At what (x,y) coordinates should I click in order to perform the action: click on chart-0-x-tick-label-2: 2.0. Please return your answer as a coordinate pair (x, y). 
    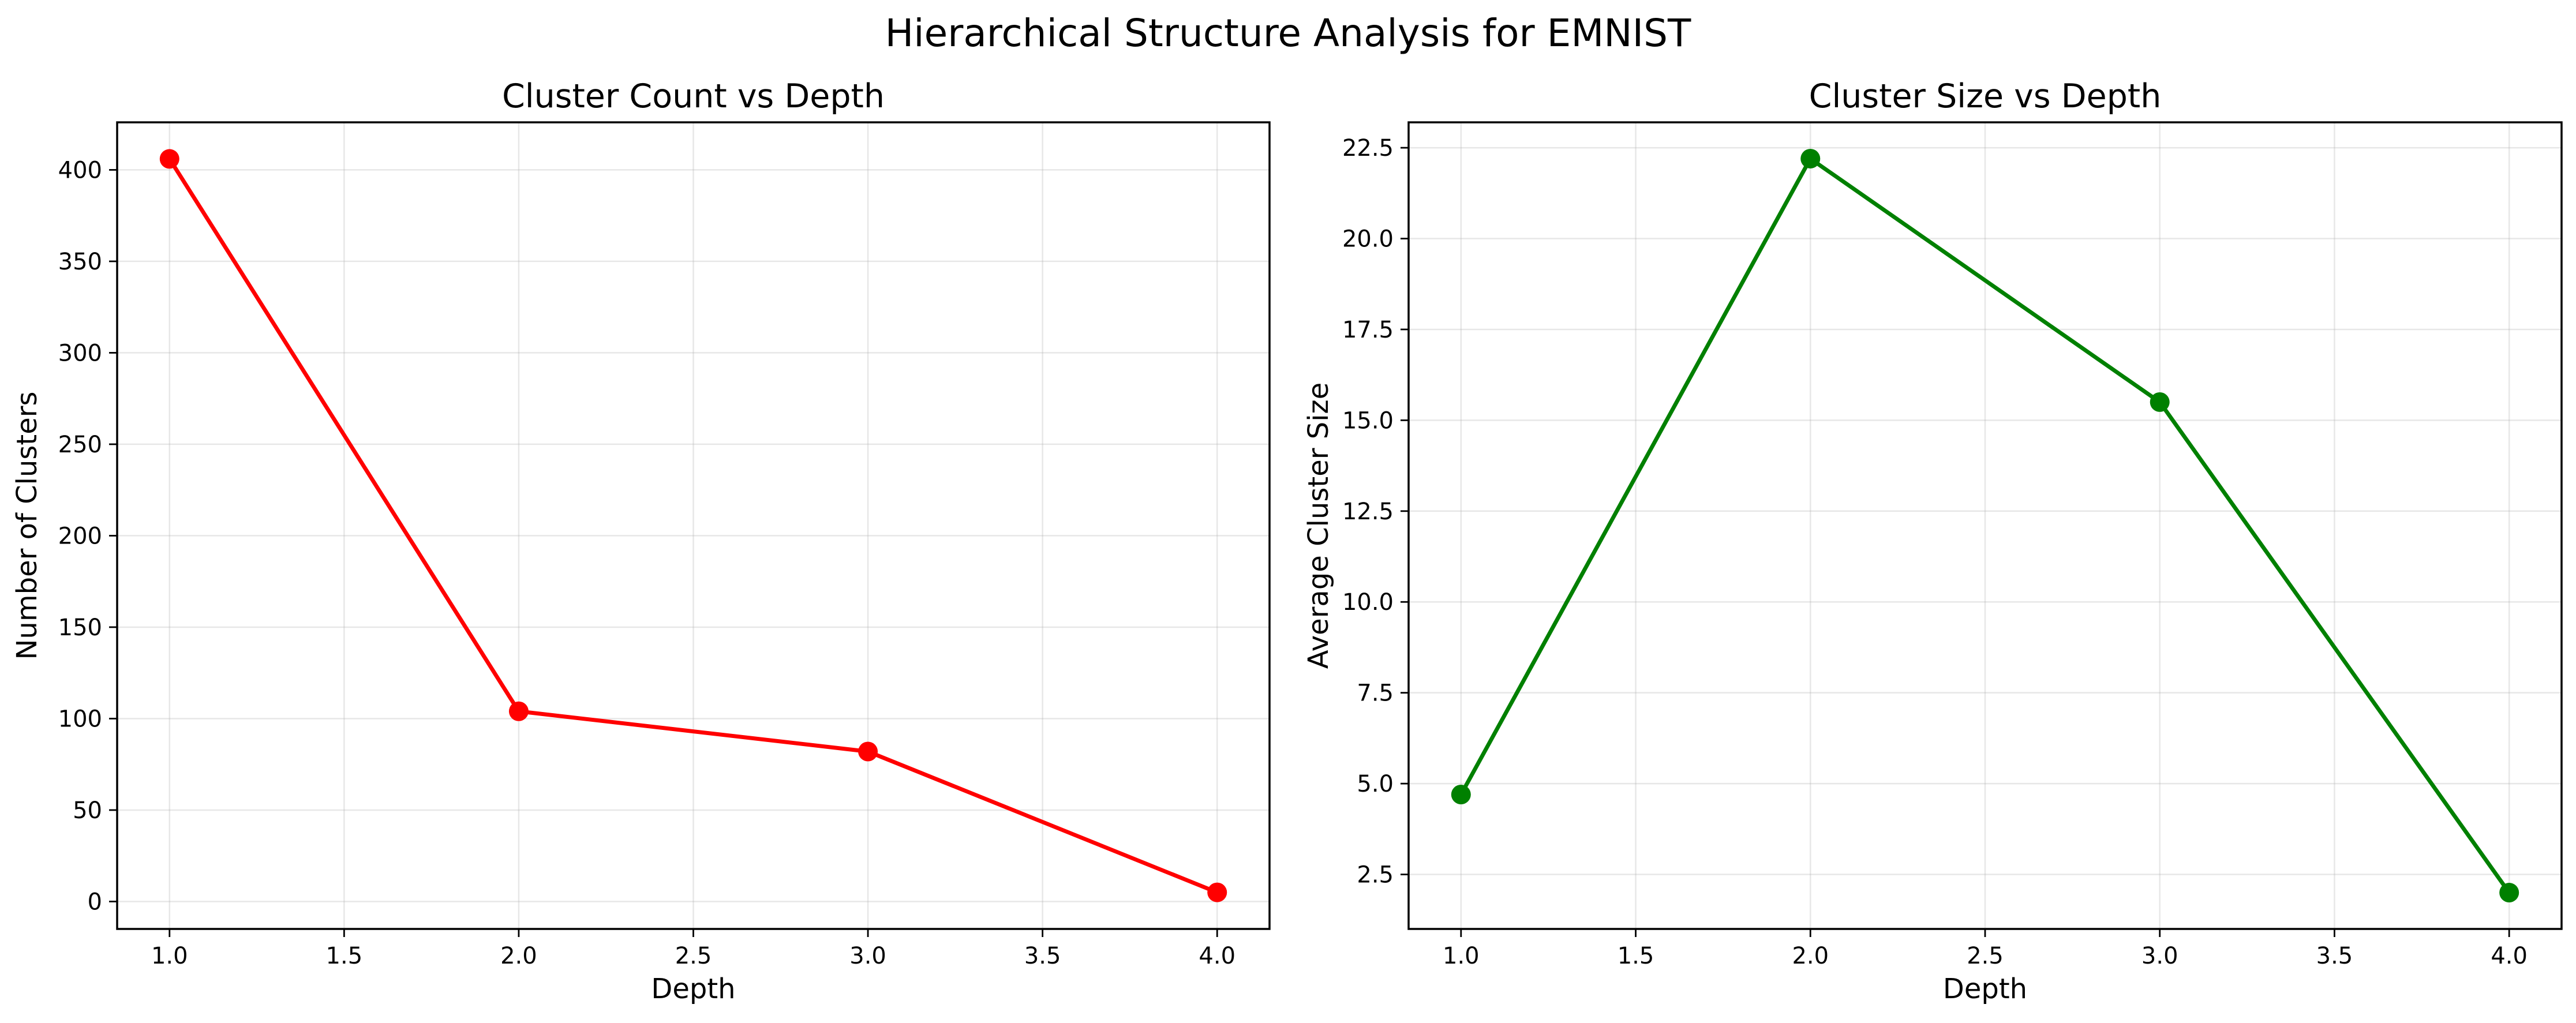
    Looking at the image, I should click on (518, 956).